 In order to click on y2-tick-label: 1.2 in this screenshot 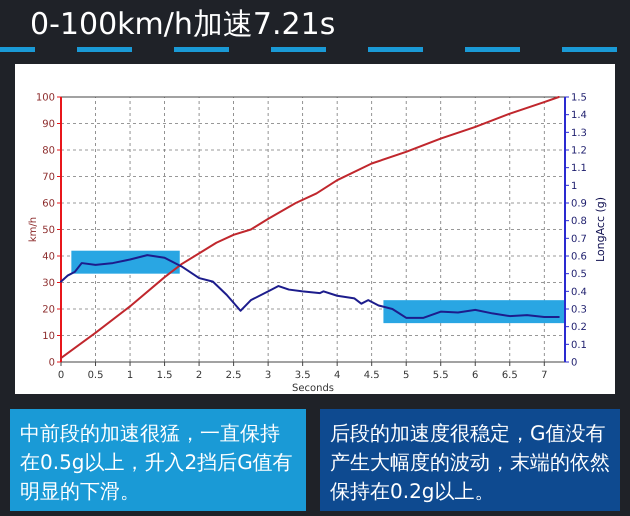, I will do `click(579, 151)`.